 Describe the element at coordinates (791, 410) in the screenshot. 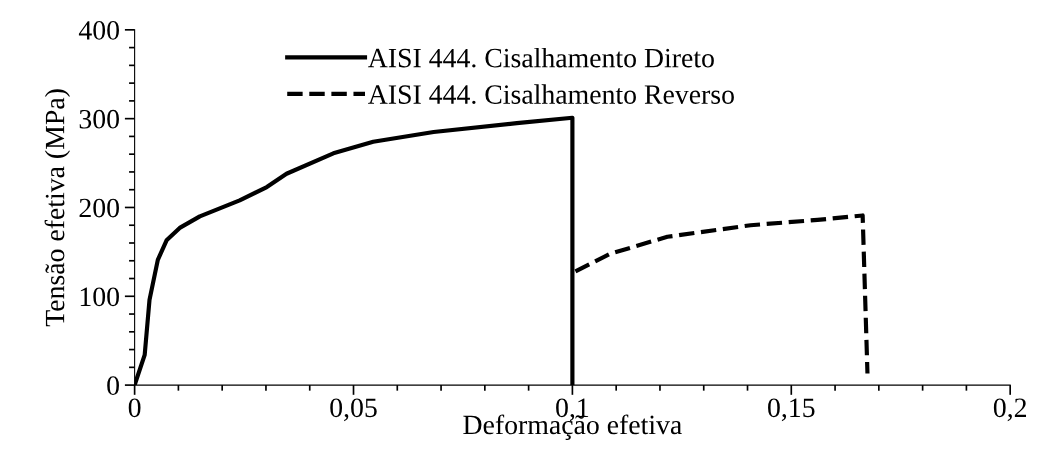

I see `x-tick-label: 0,15` at that location.